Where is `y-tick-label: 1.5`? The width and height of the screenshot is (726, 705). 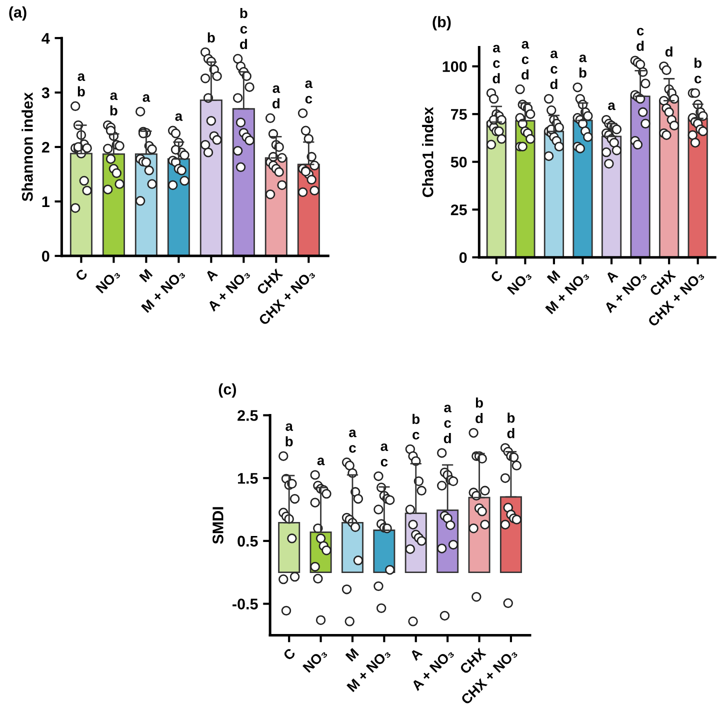
y-tick-label: 1.5 is located at coordinates (248, 478).